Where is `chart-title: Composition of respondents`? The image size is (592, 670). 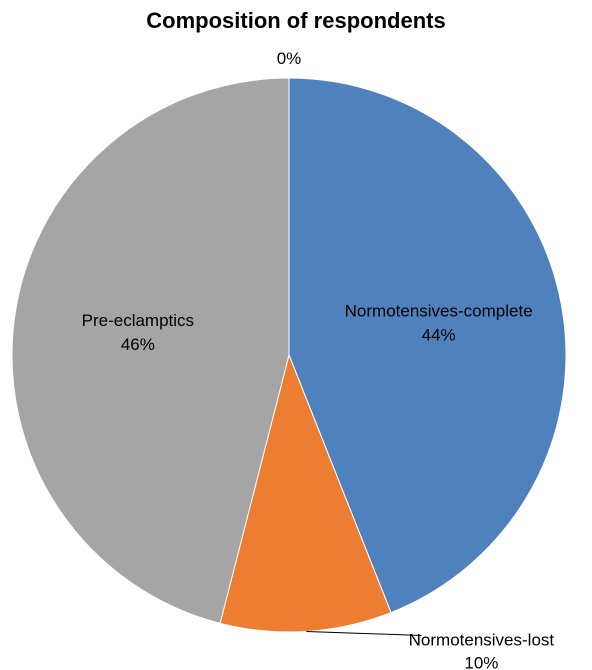
chart-title: Composition of respondents is located at coordinates (296, 20).